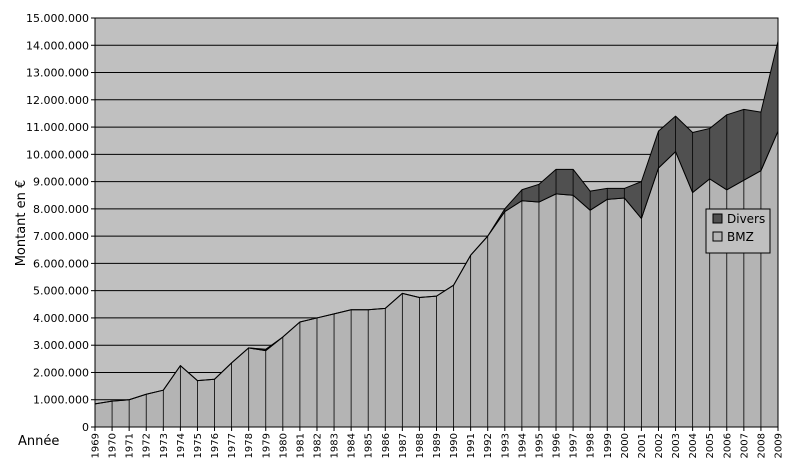  What do you see at coordinates (403, 445) in the screenshot?
I see `x-tick-label: 1987` at bounding box center [403, 445].